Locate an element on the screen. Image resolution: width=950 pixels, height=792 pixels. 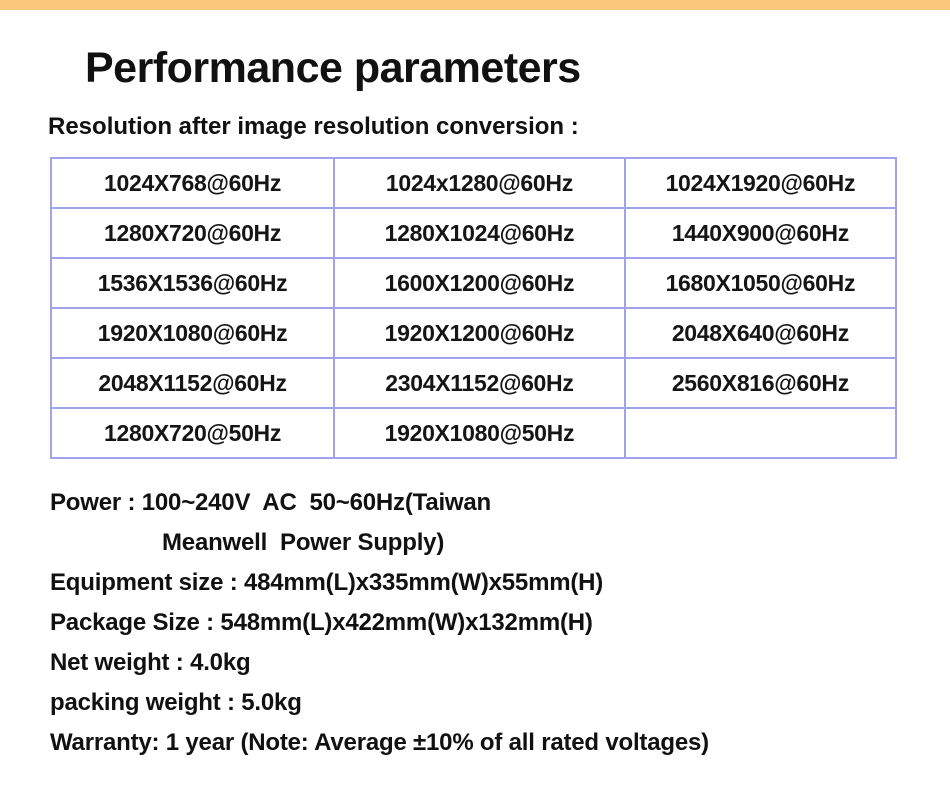
resolution-cell: 2560X816@60Hz is located at coordinates (760, 383).